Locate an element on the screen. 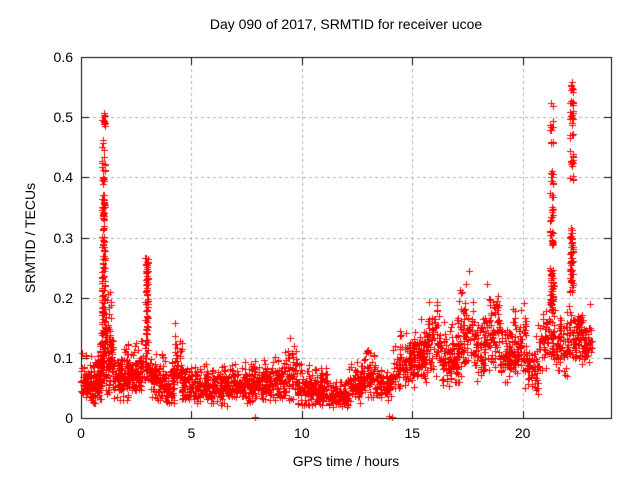 This screenshot has width=640, height=480. y-tick-label: 0.2 is located at coordinates (63, 297).